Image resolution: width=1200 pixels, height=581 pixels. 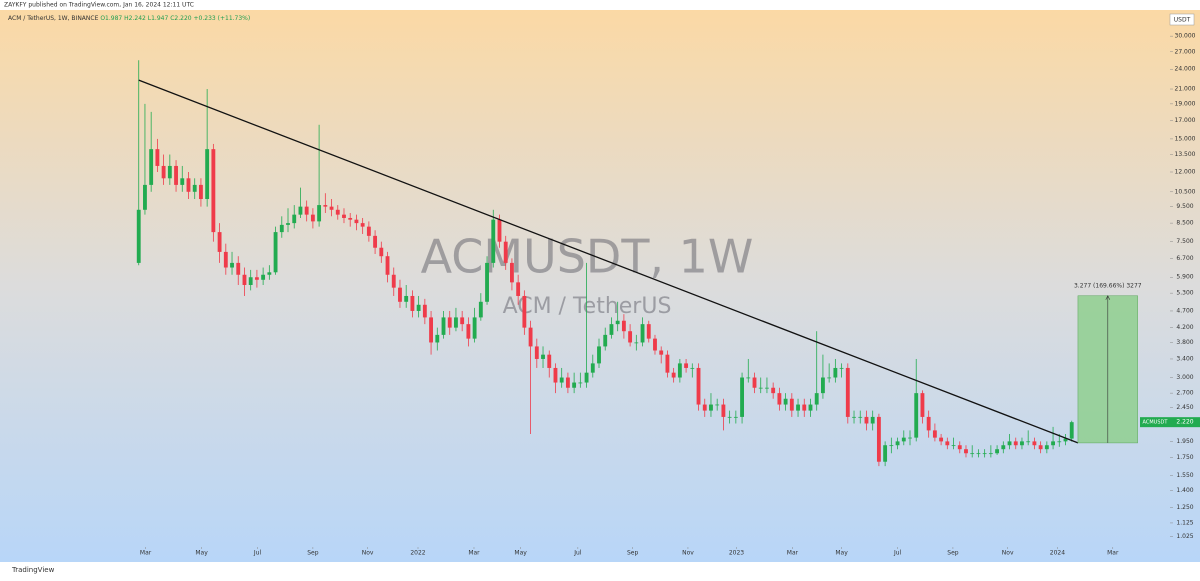 I want to click on y-tick-label: 10.500, so click(x=1185, y=191).